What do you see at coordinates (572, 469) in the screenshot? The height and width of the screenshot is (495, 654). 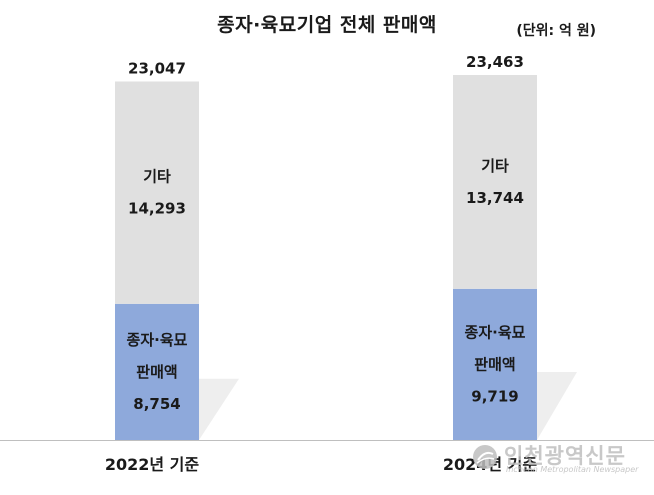 I see `watermark-subtitle: Incheon Metropolitan Newspaper` at bounding box center [572, 469].